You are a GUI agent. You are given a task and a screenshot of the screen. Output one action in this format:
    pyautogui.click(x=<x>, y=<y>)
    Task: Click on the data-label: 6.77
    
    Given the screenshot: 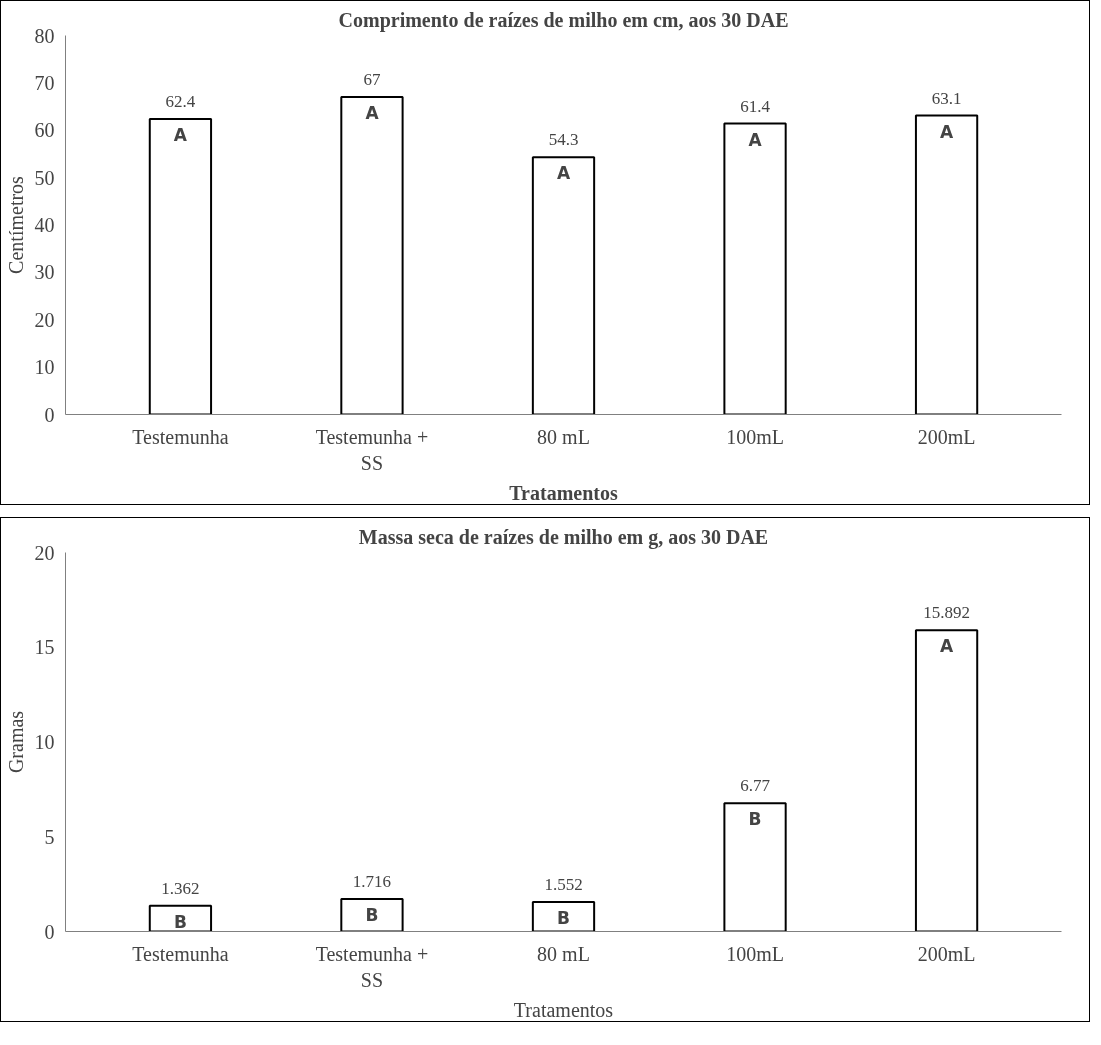 What is the action you would take?
    pyautogui.click(x=755, y=786)
    